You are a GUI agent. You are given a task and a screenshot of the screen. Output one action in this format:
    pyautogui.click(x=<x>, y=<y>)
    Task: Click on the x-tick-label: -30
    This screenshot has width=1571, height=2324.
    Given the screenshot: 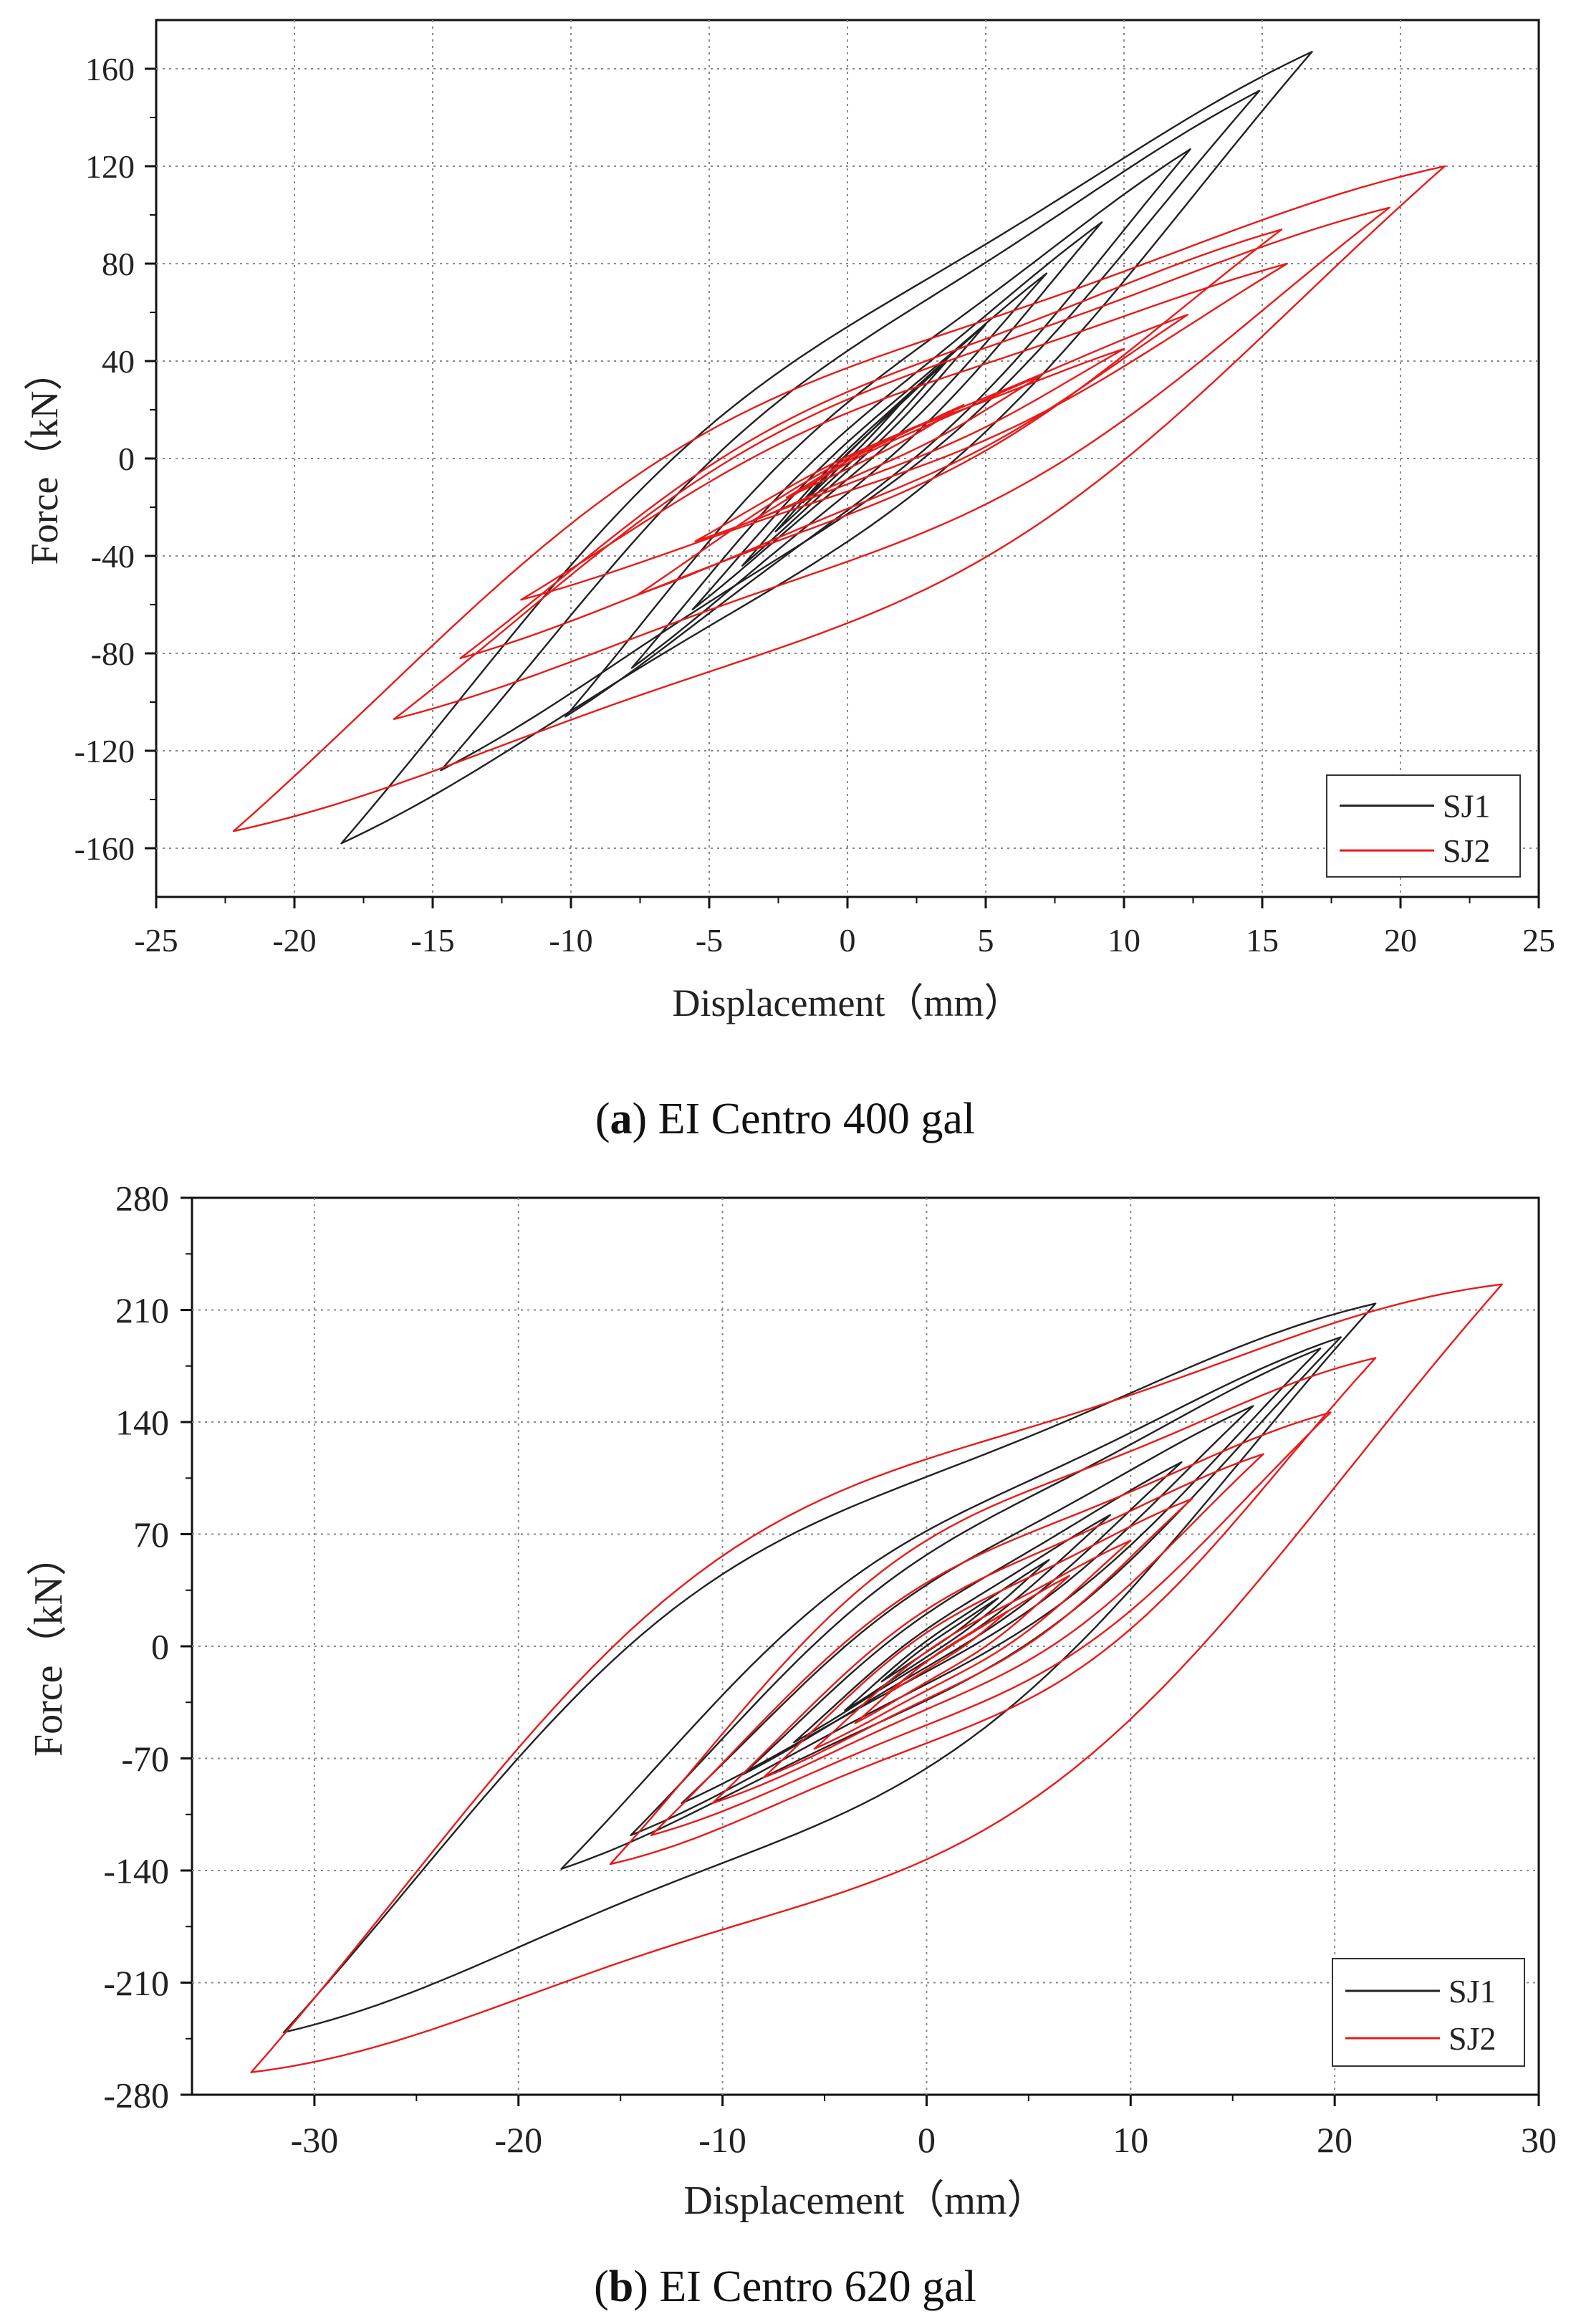 What is the action you would take?
    pyautogui.click(x=315, y=2140)
    